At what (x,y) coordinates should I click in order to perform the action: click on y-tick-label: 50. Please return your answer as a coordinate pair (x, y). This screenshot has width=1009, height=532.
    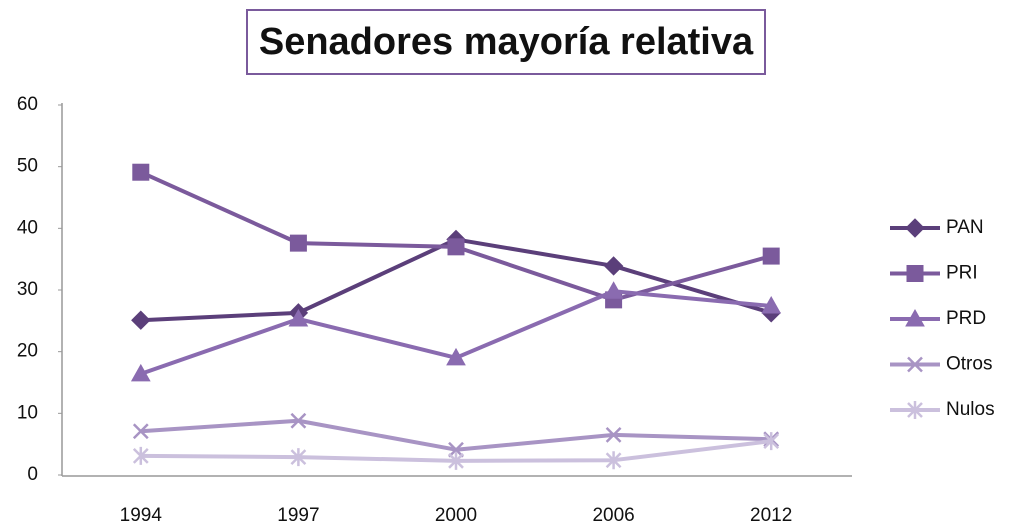
    Looking at the image, I should click on (27, 166).